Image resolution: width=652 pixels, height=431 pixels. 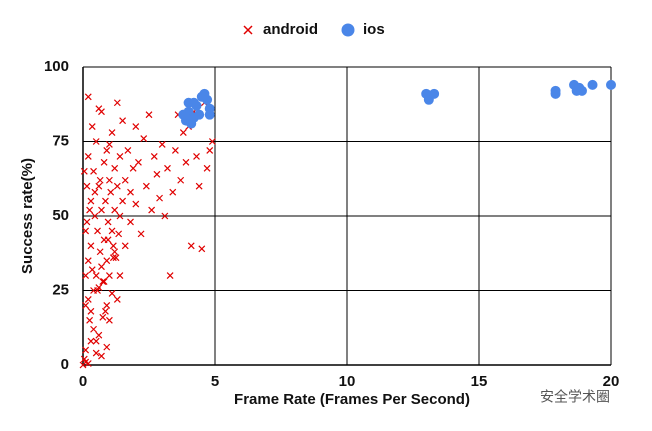 What do you see at coordinates (60, 215) in the screenshot?
I see `y-tick-label: 50` at bounding box center [60, 215].